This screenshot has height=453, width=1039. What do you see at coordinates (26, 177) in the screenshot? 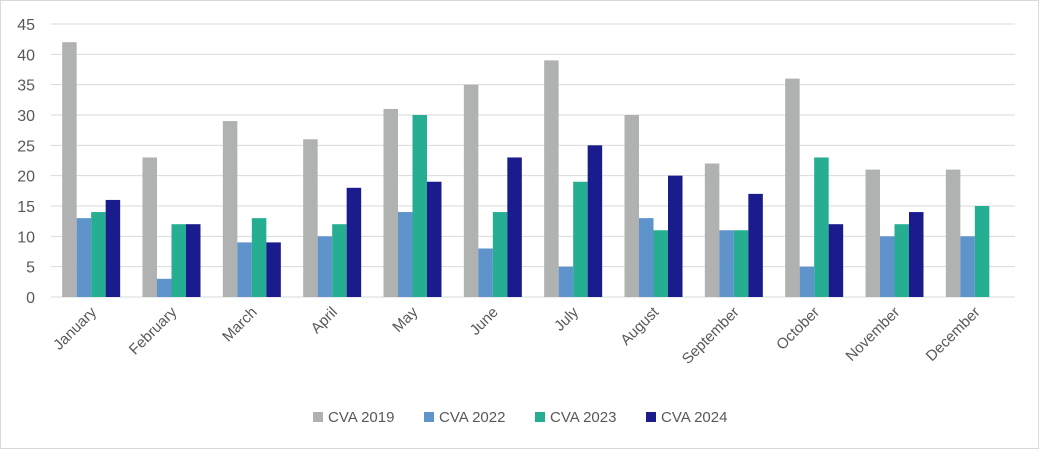
I see `y-tick-label: 20` at bounding box center [26, 177].